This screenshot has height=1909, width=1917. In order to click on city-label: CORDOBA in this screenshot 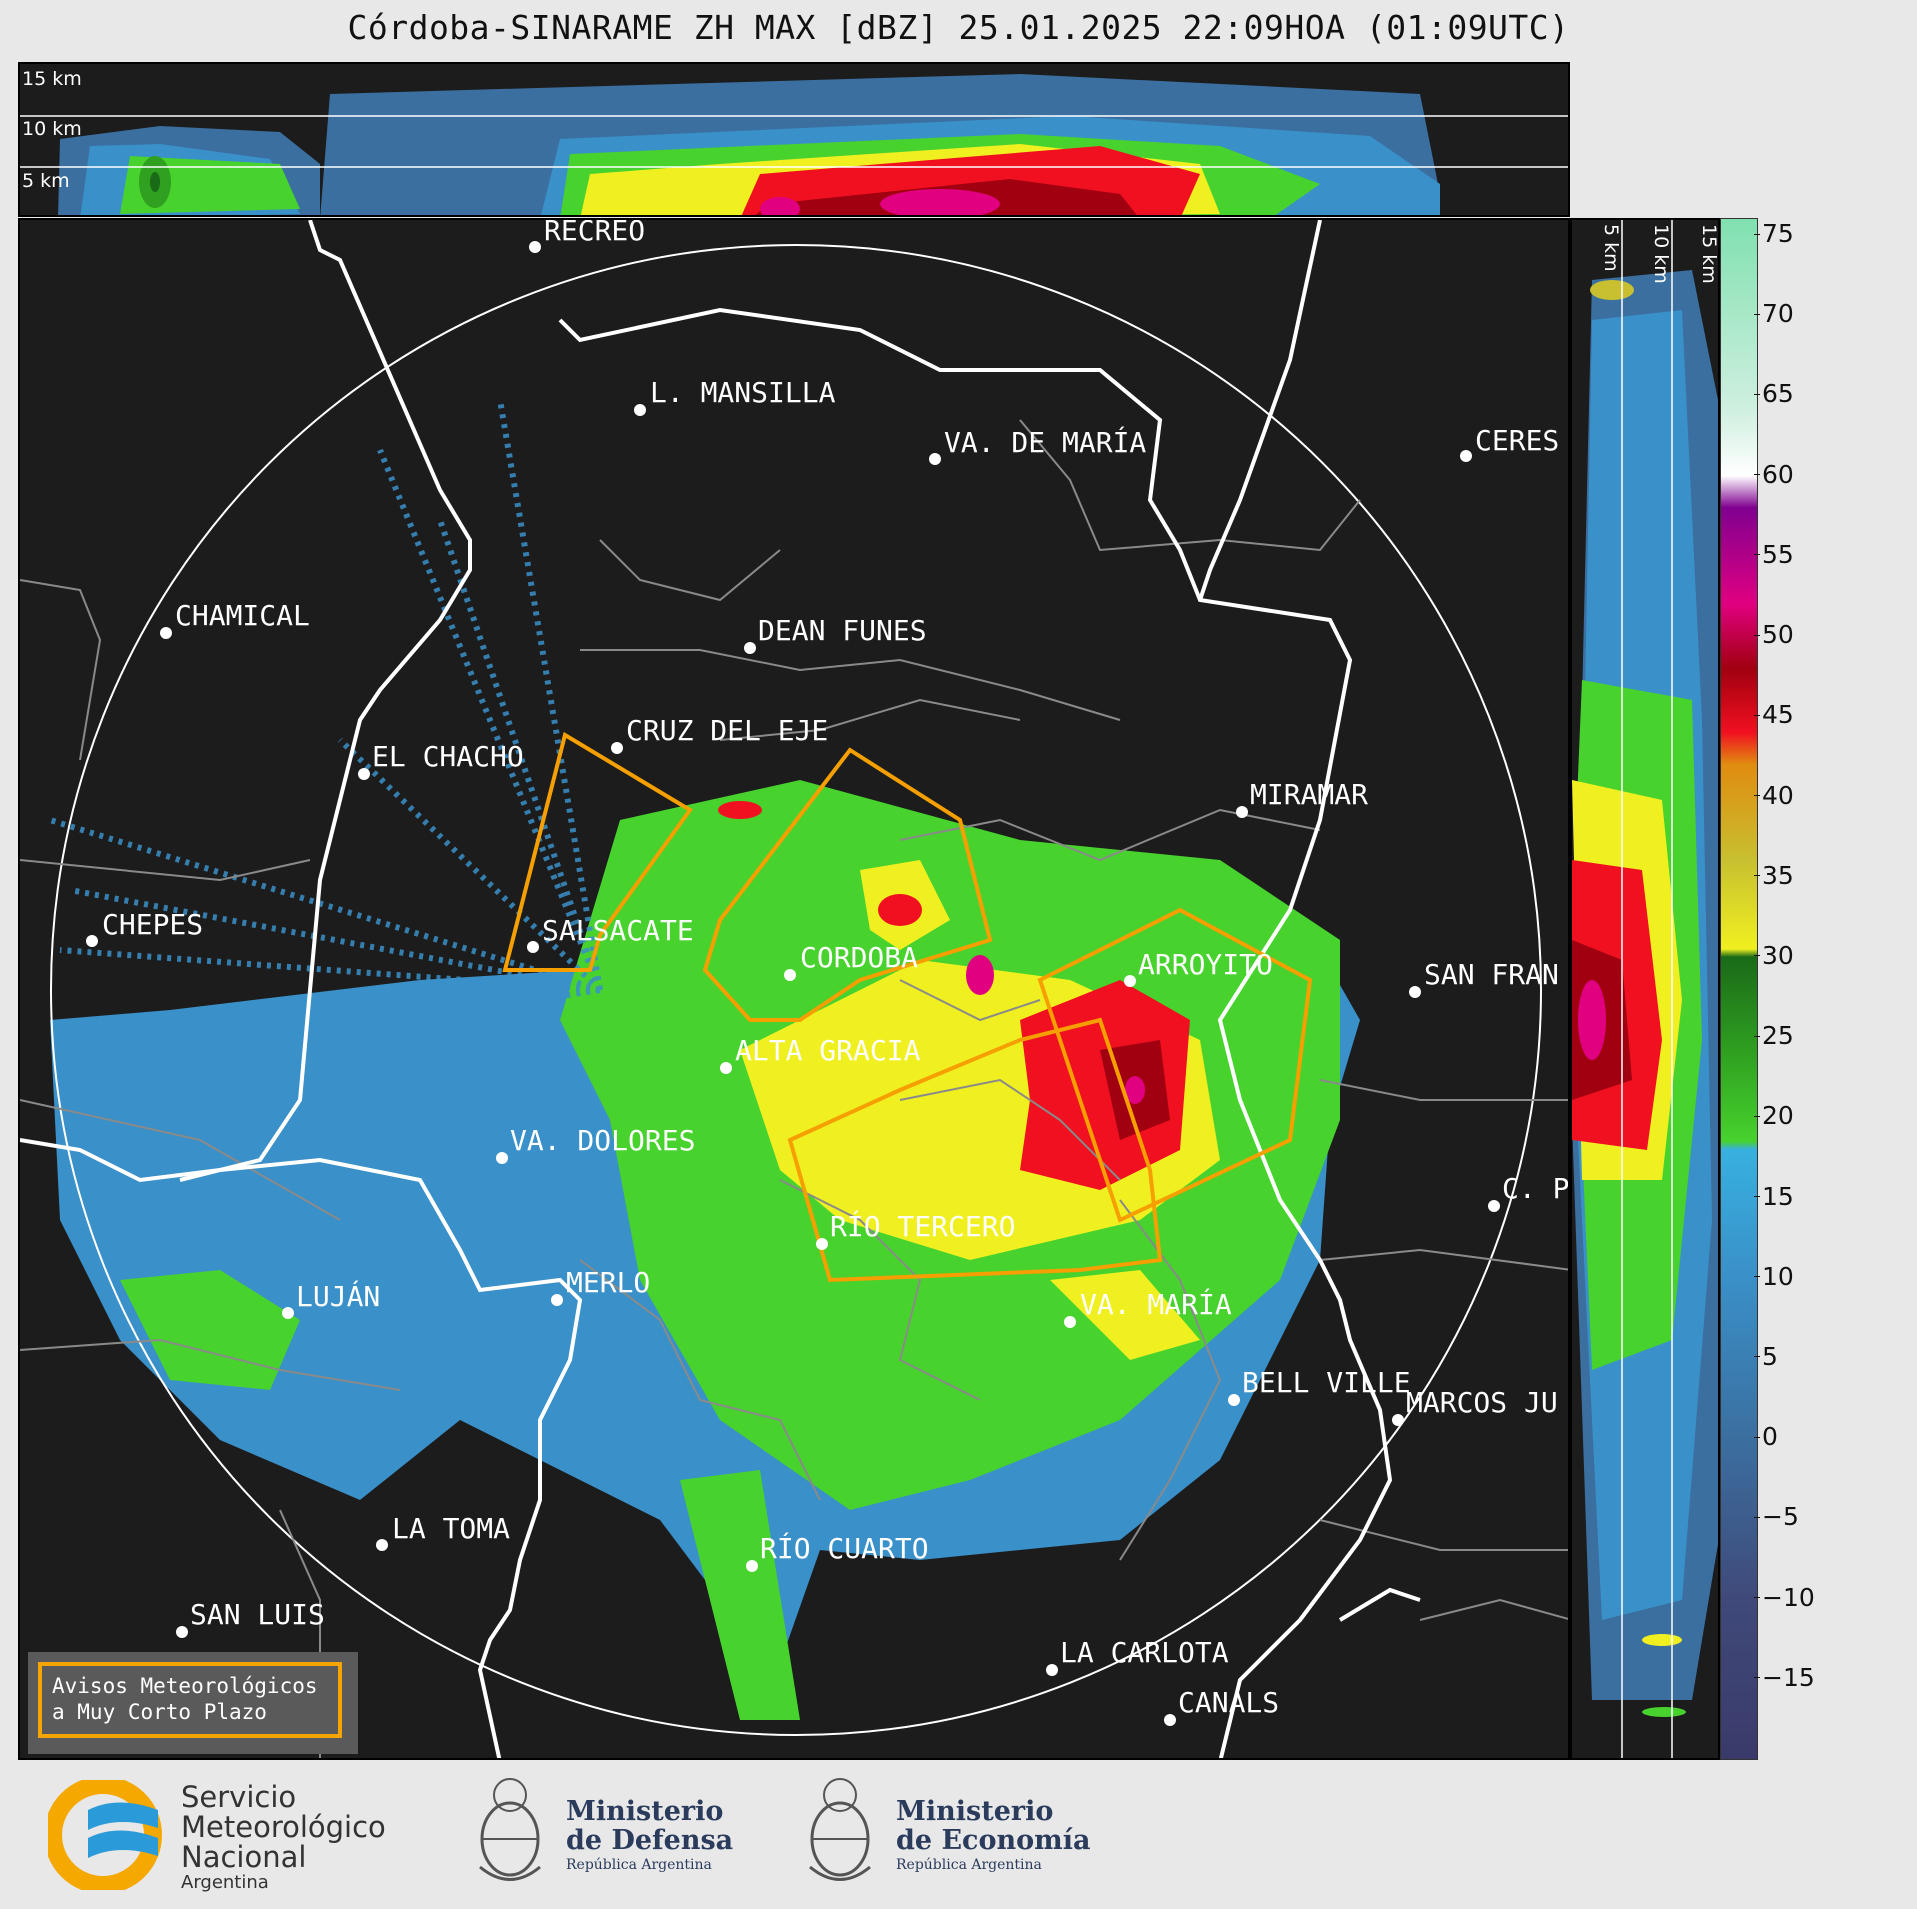, I will do `click(859, 957)`.